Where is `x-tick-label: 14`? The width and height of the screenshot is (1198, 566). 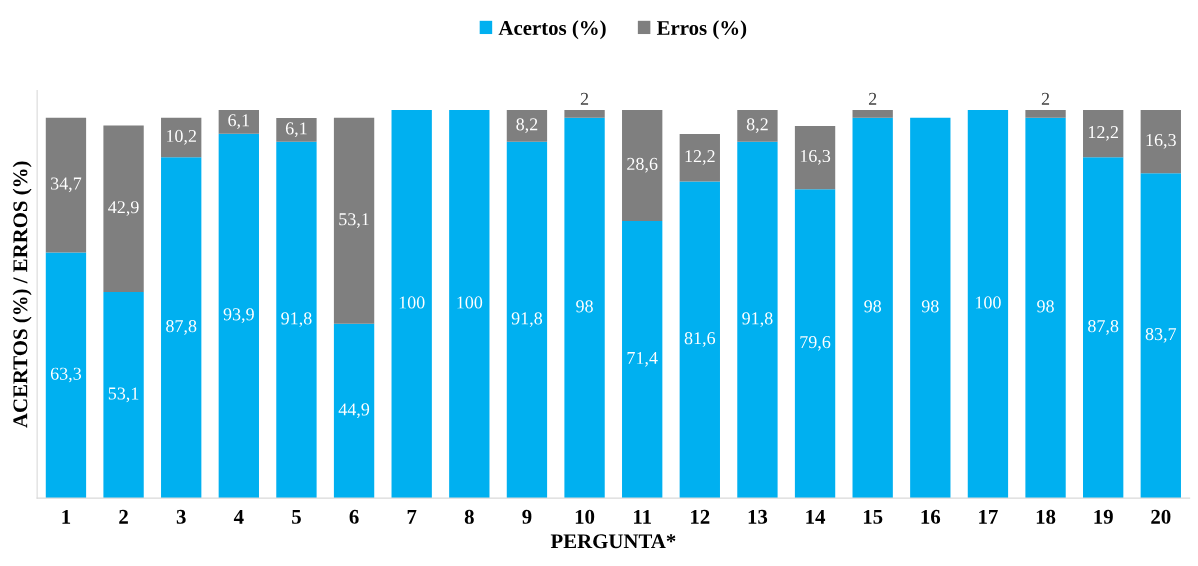
x-tick-label: 14 is located at coordinates (816, 516).